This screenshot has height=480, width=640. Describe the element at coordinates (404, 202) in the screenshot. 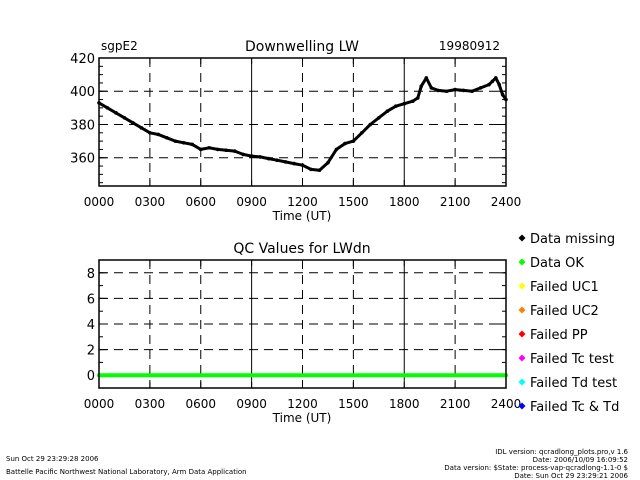

I see `chart1-xtick-label: 1800` at that location.